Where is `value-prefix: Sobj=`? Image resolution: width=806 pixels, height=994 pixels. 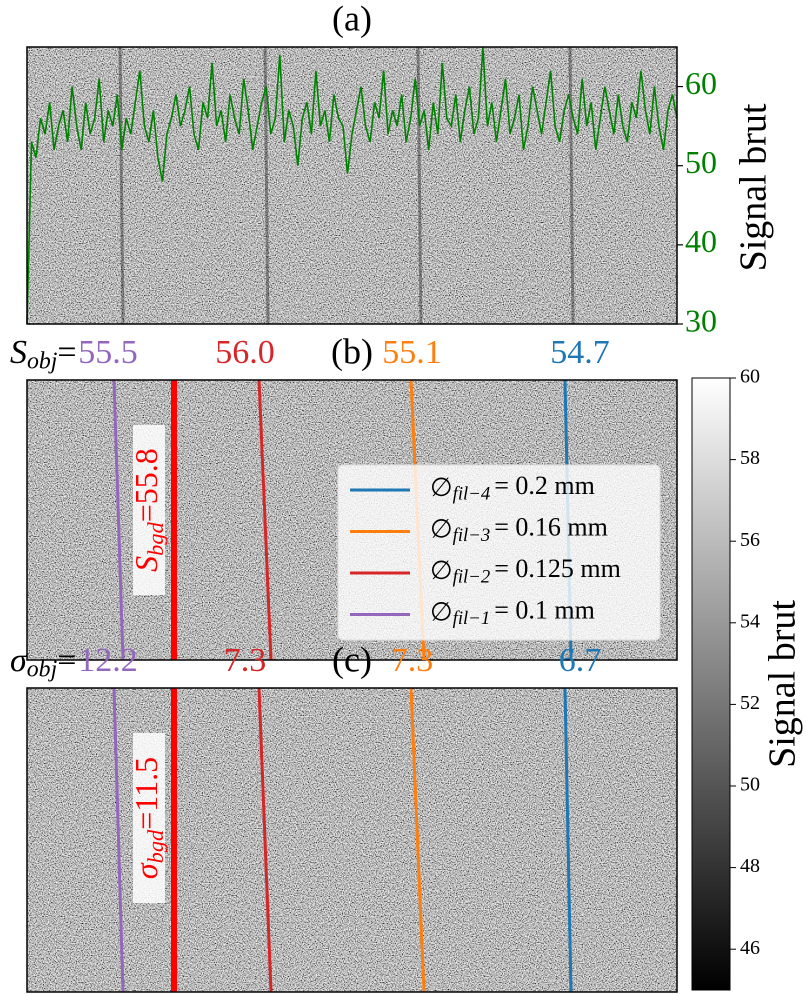 value-prefix: Sobj= is located at coordinates (43, 354).